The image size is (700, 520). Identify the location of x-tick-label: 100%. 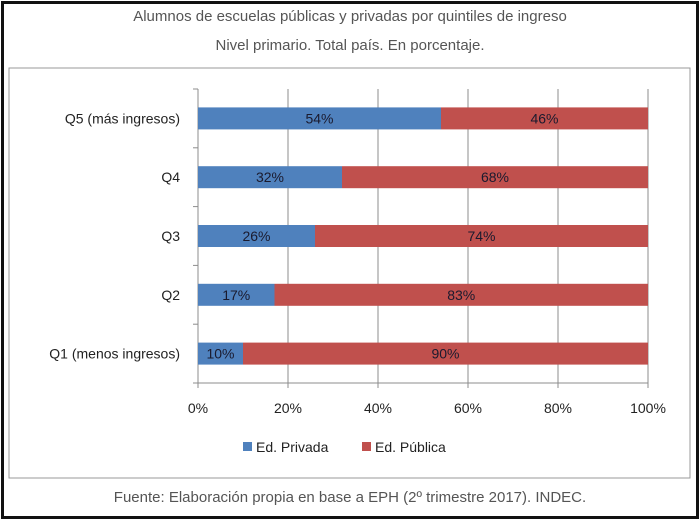
(648, 408).